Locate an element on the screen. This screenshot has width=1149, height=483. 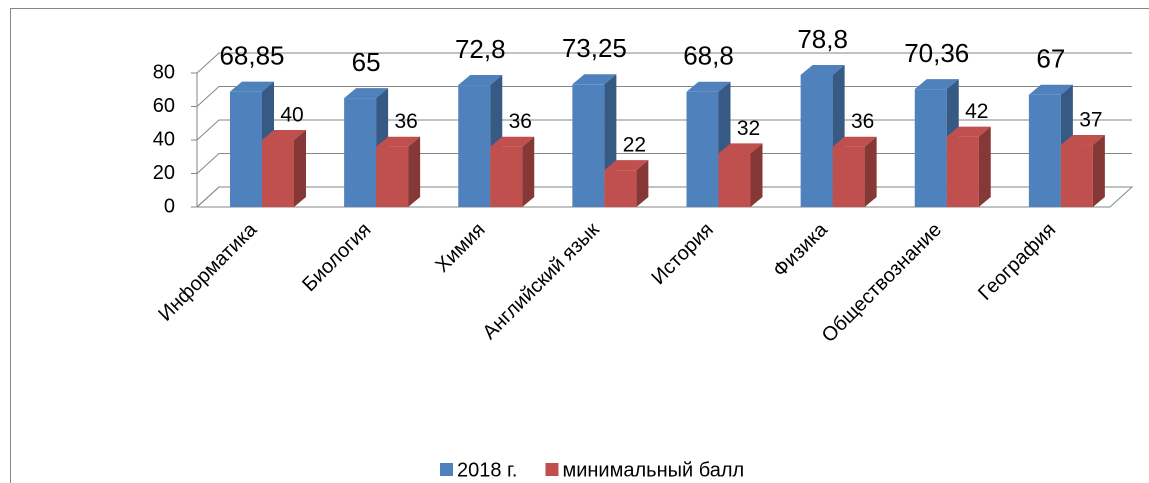
y-tick-label: 60 is located at coordinates (164, 106).